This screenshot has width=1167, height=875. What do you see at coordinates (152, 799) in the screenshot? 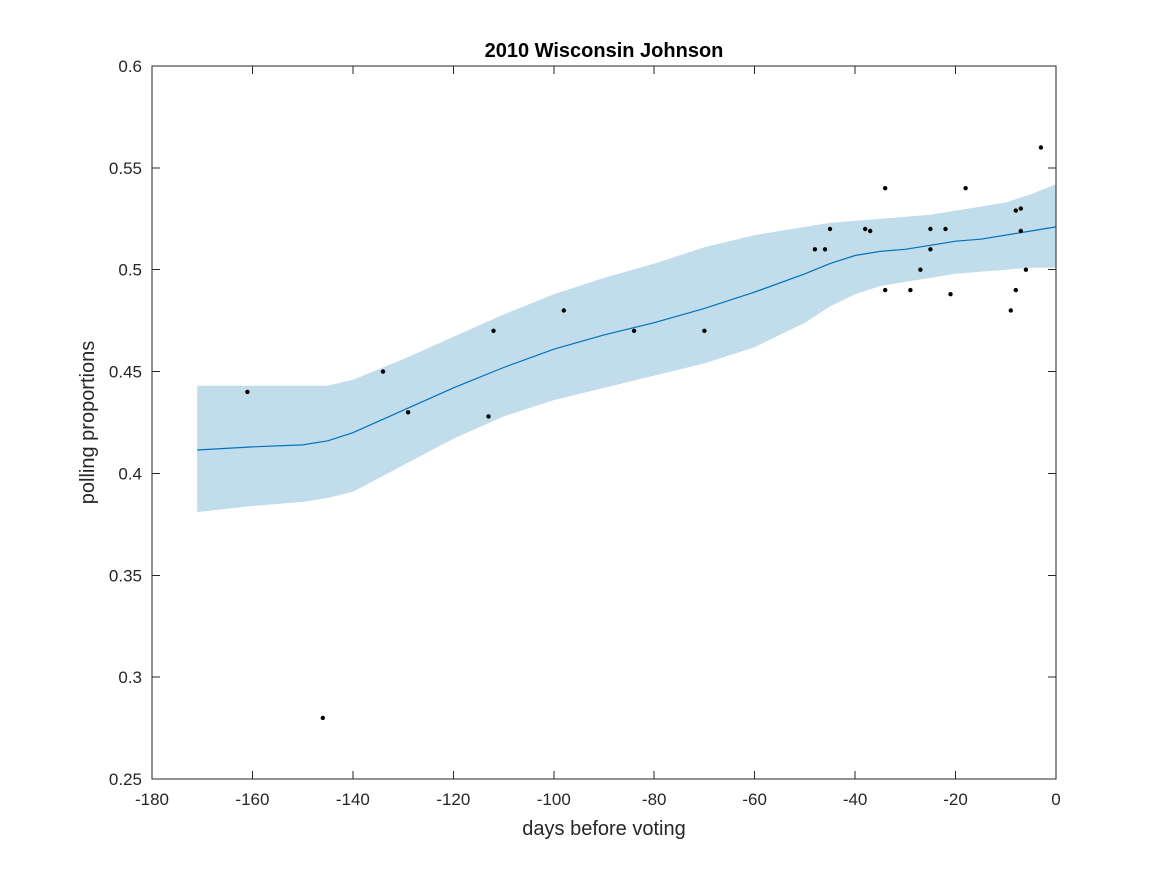
I see `x-tick-label: -180` at bounding box center [152, 799].